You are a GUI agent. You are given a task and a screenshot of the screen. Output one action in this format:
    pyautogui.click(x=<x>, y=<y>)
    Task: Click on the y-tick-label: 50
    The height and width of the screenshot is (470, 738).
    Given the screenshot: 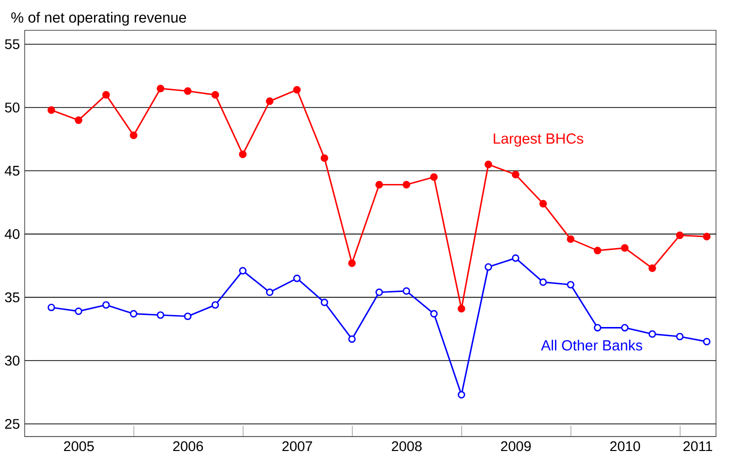 What is the action you would take?
    pyautogui.click(x=12, y=107)
    